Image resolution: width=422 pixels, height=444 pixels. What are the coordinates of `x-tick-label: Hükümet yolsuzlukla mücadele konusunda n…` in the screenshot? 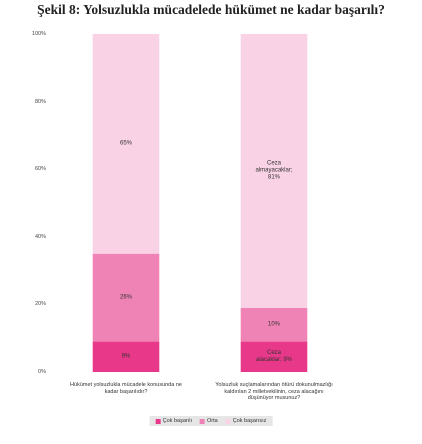 It's located at (126, 388).